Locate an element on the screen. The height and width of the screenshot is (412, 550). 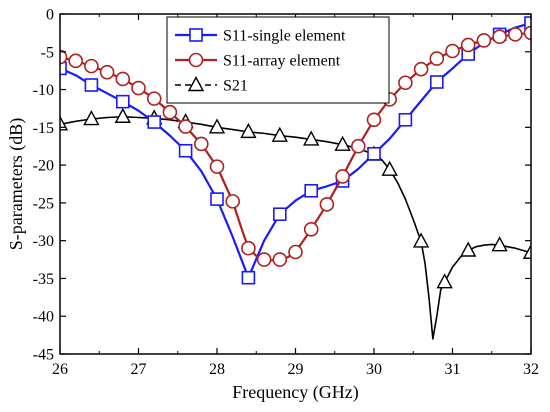
legend-label-s11-array-element: S11-array element is located at coordinates (282, 61).